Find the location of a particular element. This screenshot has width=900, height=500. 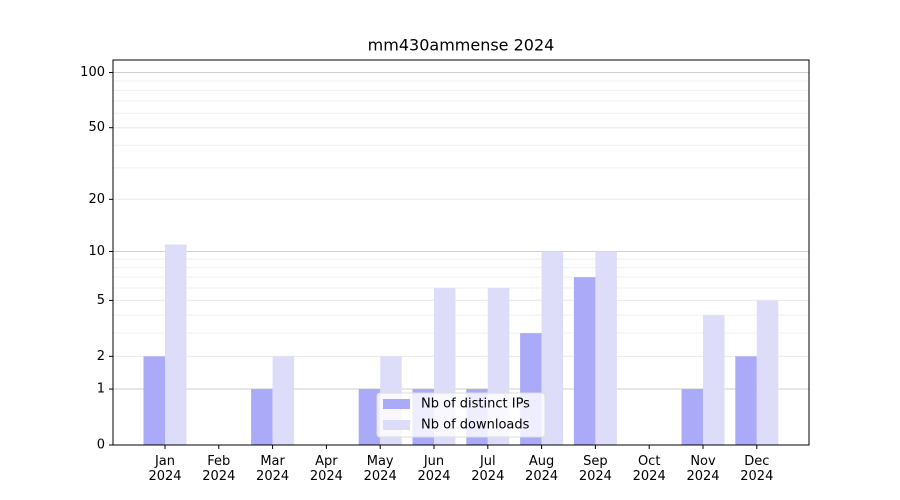

y-tick-label: 20 is located at coordinates (96, 199).